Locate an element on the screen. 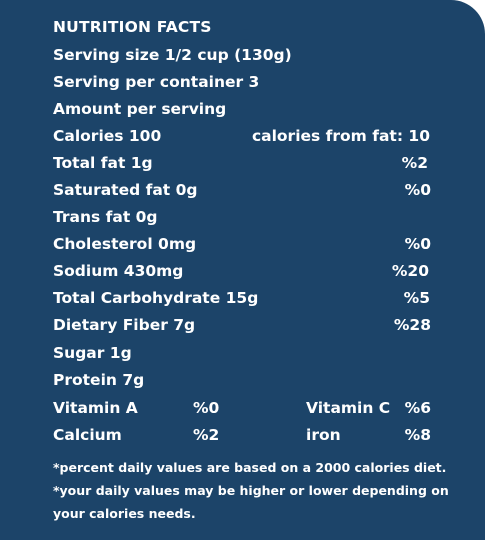 This screenshot has height=540, width=485. serving-per-container: Serving per container 3 is located at coordinates (156, 82).